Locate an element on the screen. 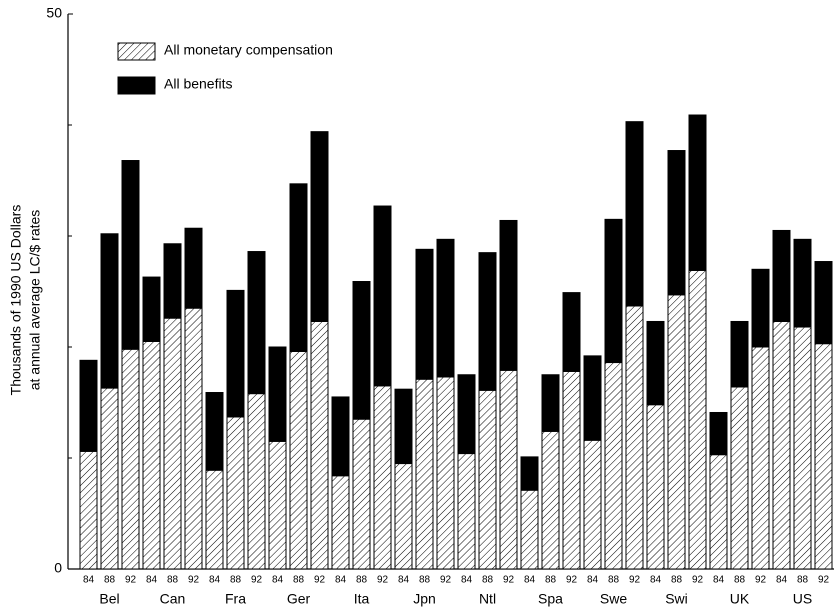 This screenshot has height=608, width=834. group-label: Fra is located at coordinates (235, 599).